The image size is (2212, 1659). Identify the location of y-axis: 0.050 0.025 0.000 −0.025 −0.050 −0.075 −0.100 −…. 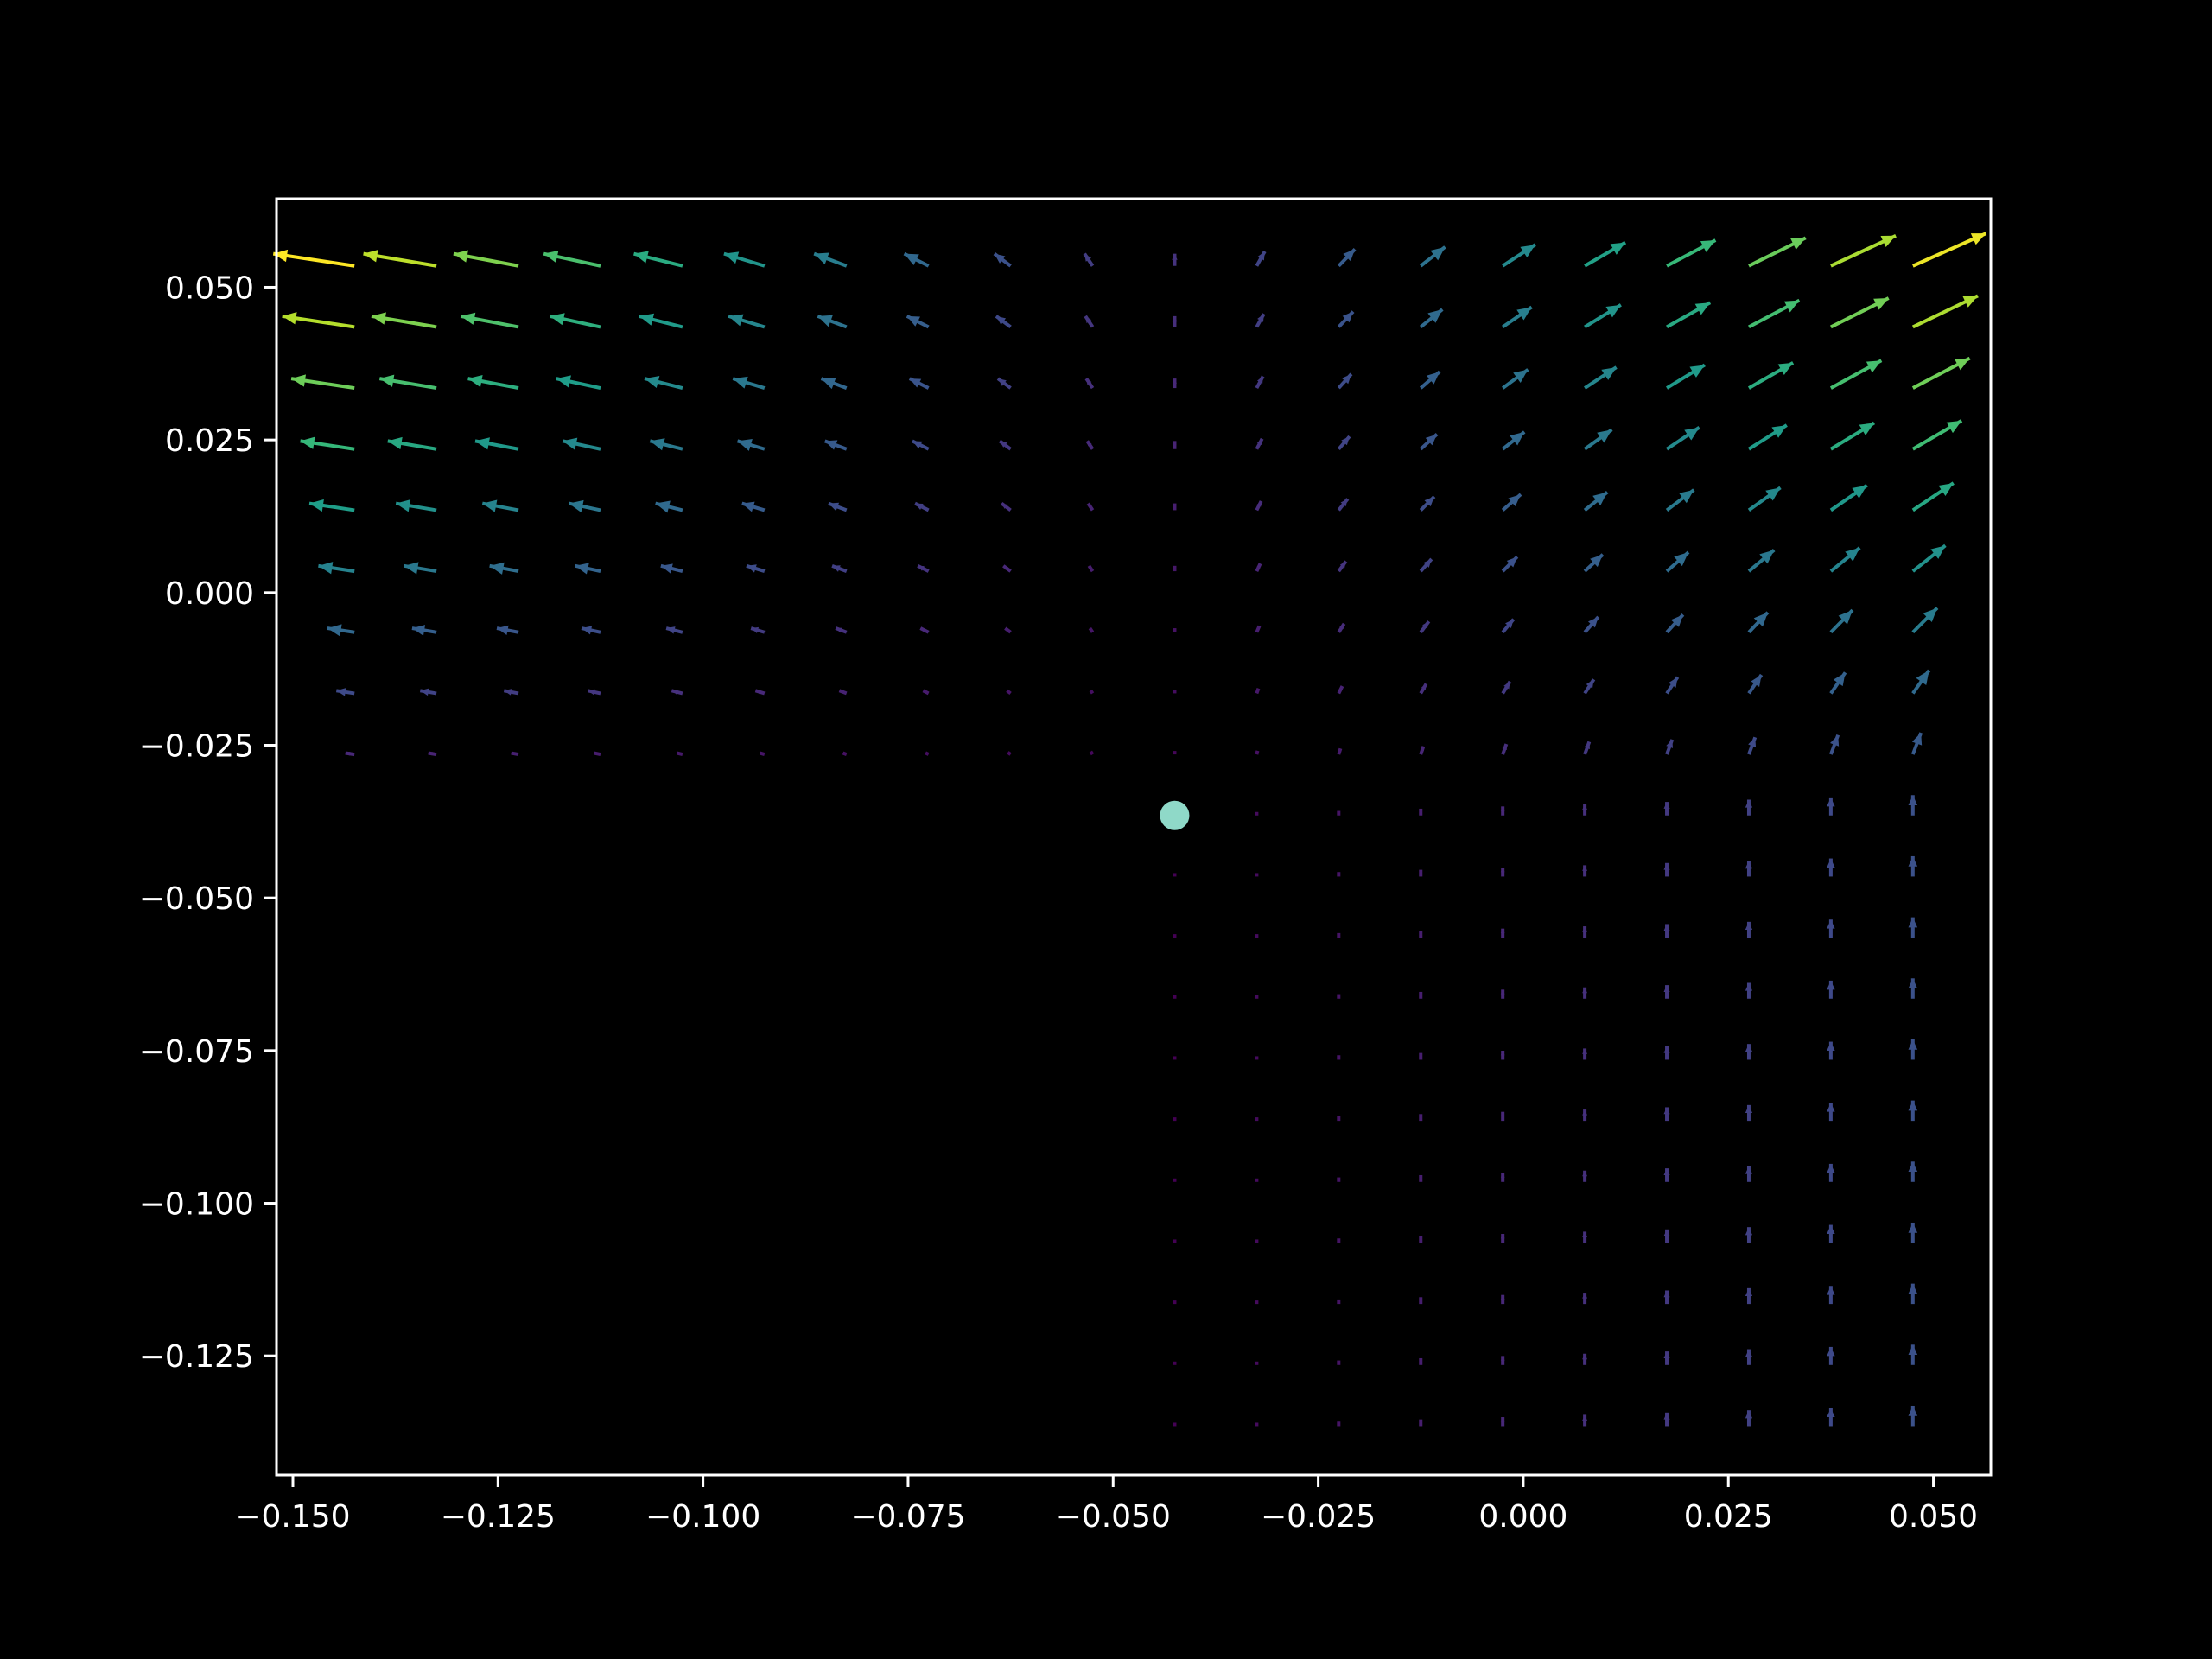
(207, 822).